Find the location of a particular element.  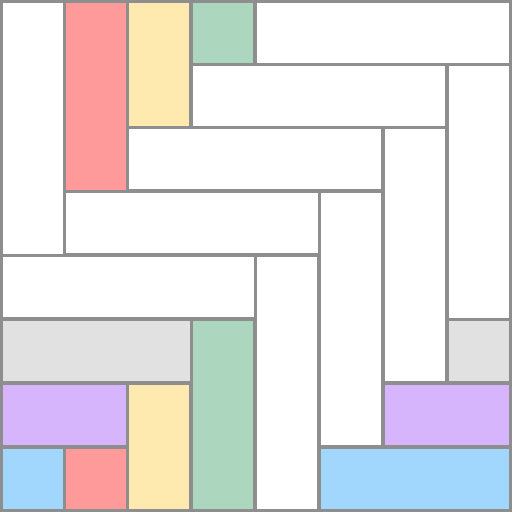

tile-red-vertical is located at coordinates (96, 97).